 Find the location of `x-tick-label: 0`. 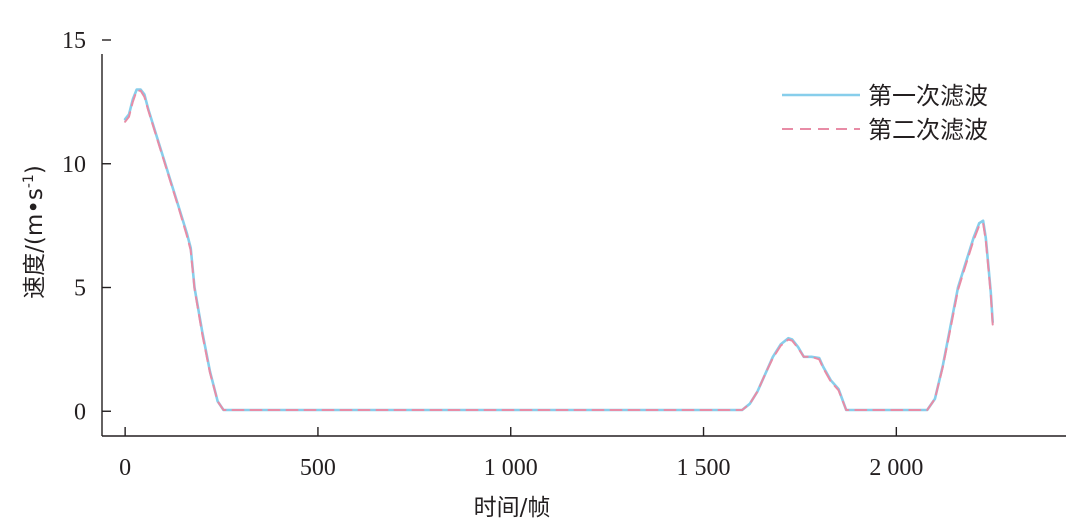

x-tick-label: 0 is located at coordinates (125, 468).